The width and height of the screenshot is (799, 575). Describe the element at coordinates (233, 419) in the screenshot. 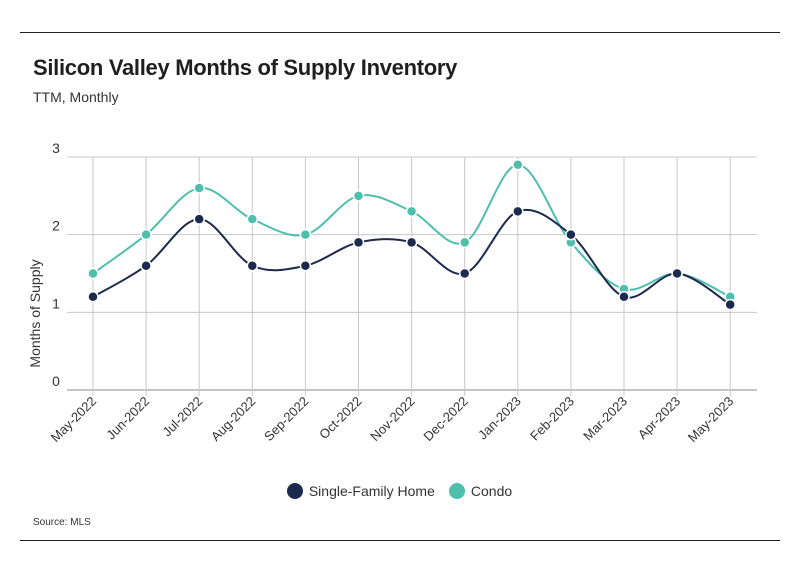

I see `x-tick-label: Aug-2022` at that location.